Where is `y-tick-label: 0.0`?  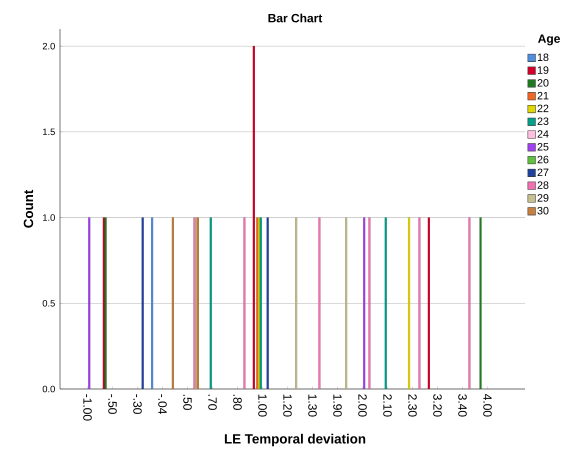 y-tick-label: 0.0 is located at coordinates (48, 389).